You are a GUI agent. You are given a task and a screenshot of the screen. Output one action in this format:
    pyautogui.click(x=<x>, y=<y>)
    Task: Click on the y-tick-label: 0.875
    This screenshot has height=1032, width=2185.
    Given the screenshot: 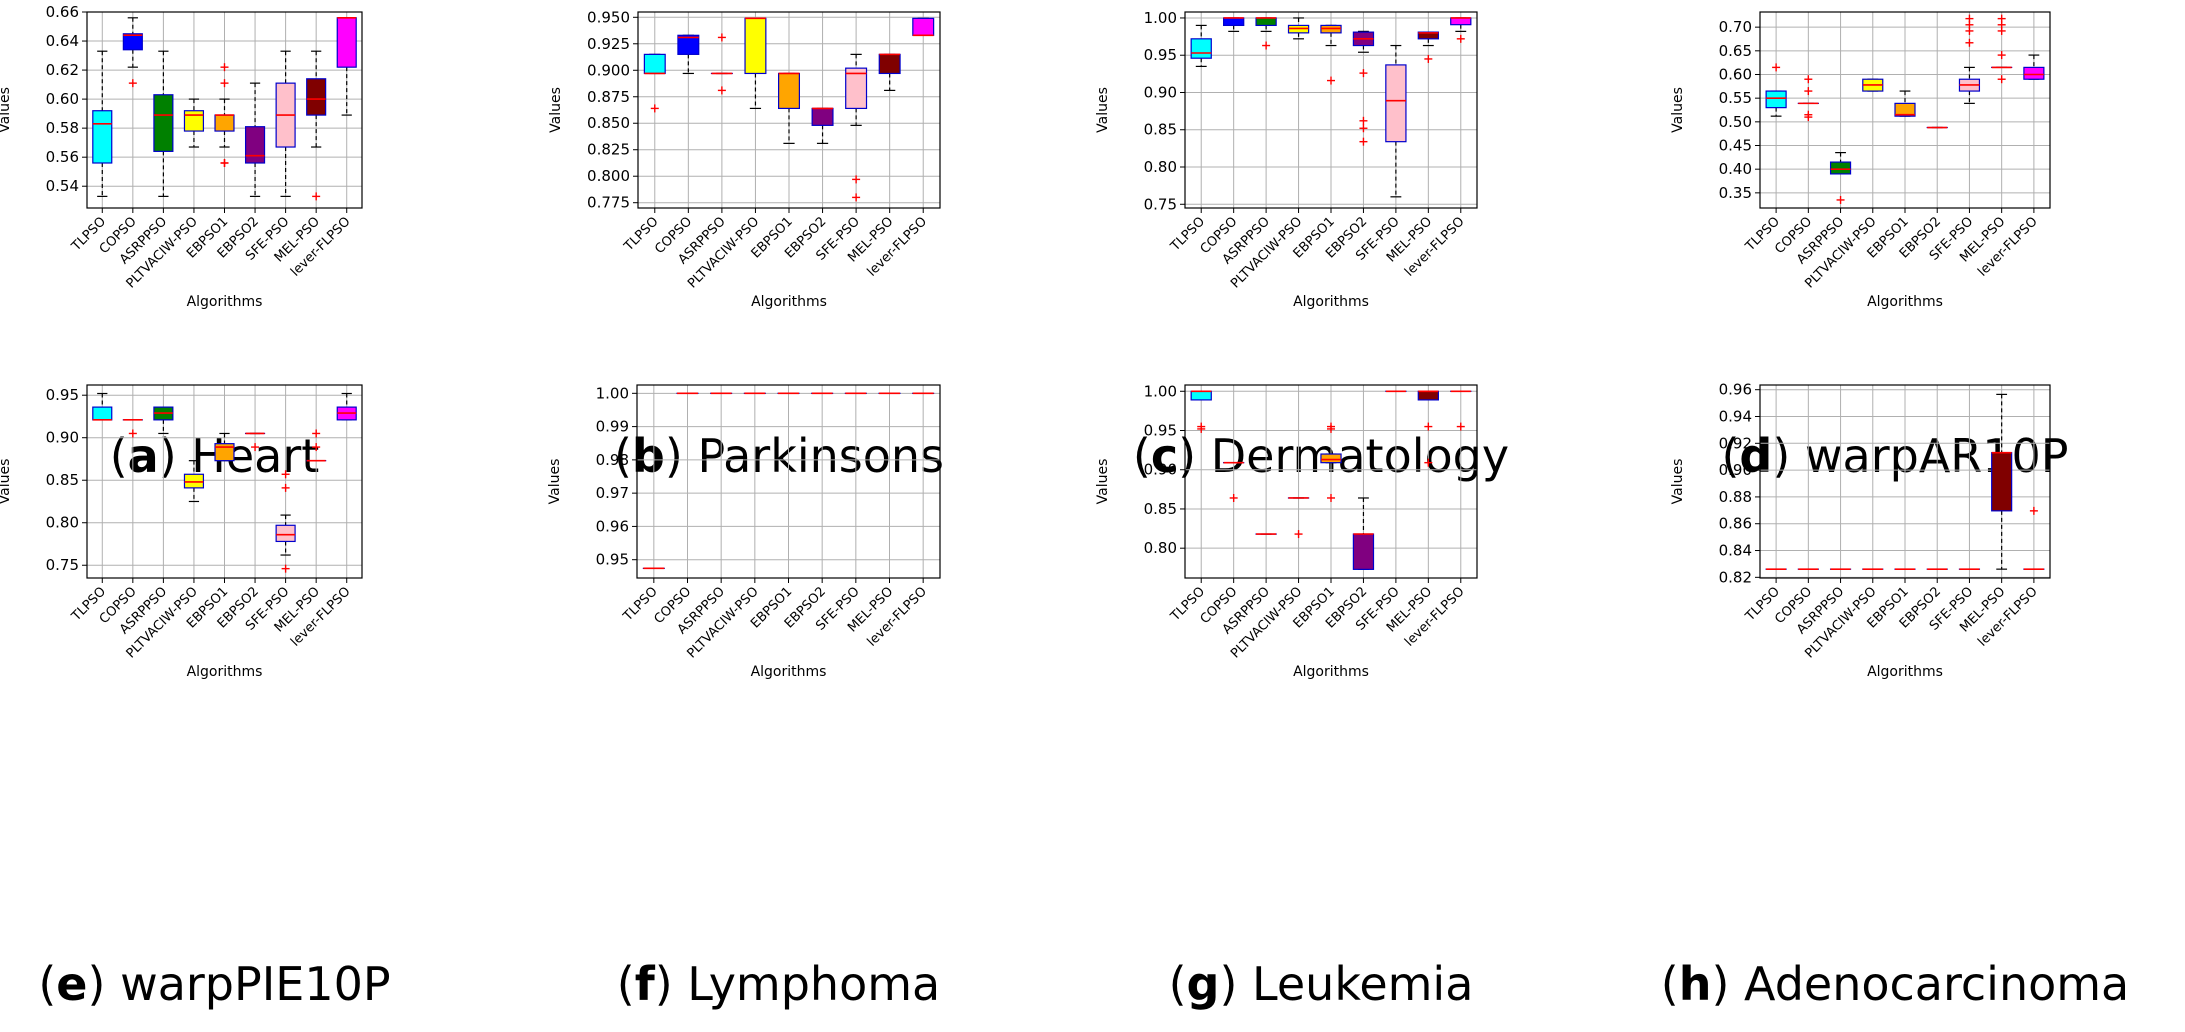 What is the action you would take?
    pyautogui.click(x=608, y=97)
    